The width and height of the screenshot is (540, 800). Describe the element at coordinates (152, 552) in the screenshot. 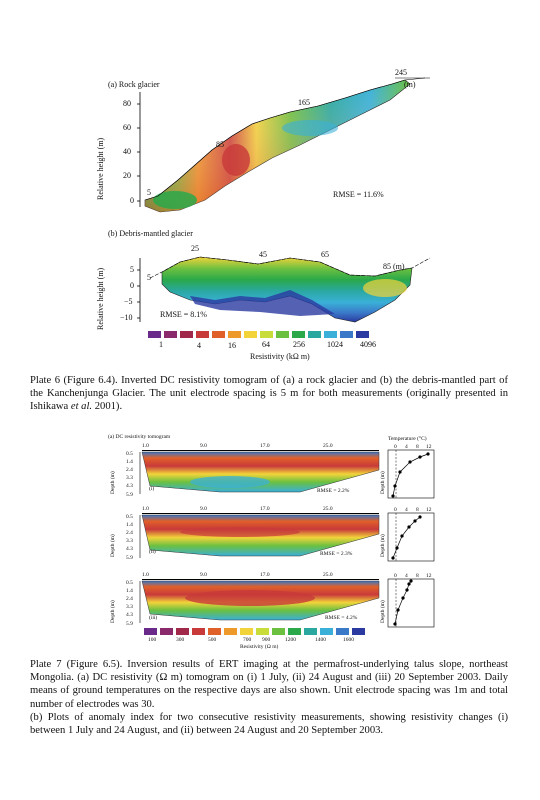

I see `row-tag: (ii)` at that location.